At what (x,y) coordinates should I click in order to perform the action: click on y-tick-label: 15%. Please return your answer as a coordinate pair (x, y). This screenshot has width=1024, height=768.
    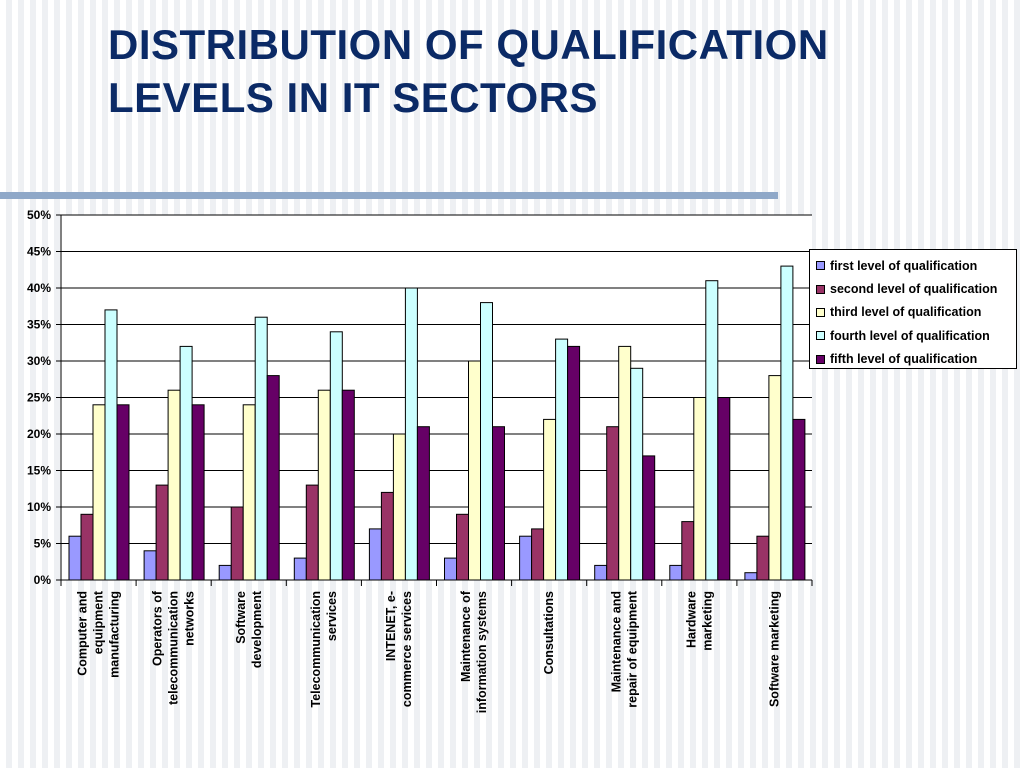
    Looking at the image, I should click on (39, 471).